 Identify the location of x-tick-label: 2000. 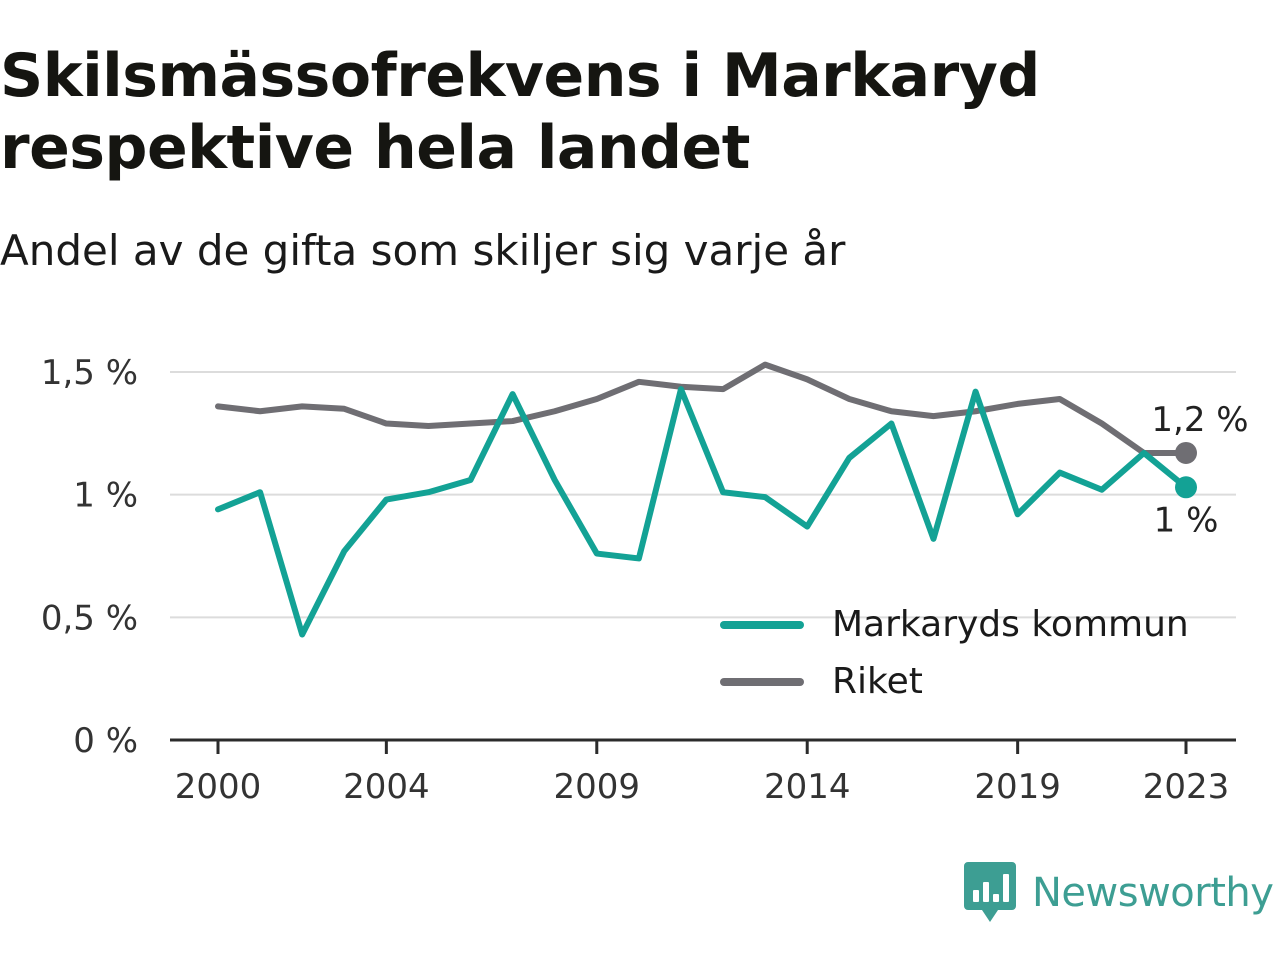
(218, 787).